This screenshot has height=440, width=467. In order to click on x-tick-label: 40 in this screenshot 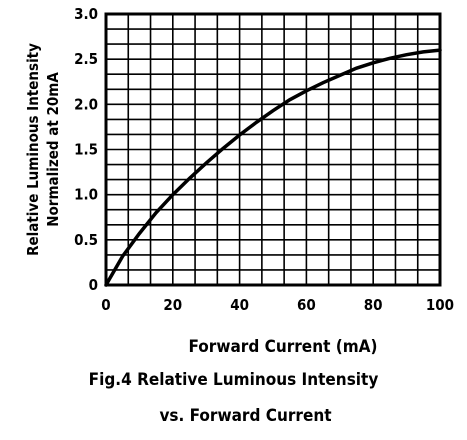, I will do `click(239, 305)`.